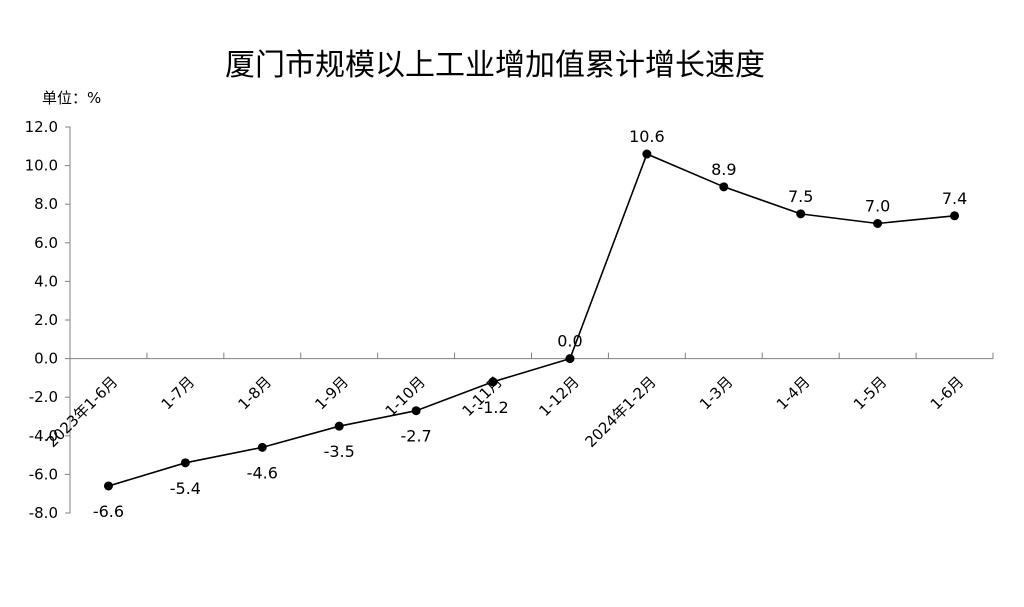 Image resolution: width=1024 pixels, height=607 pixels. I want to click on y-tick-label: 0.0, so click(46, 359).